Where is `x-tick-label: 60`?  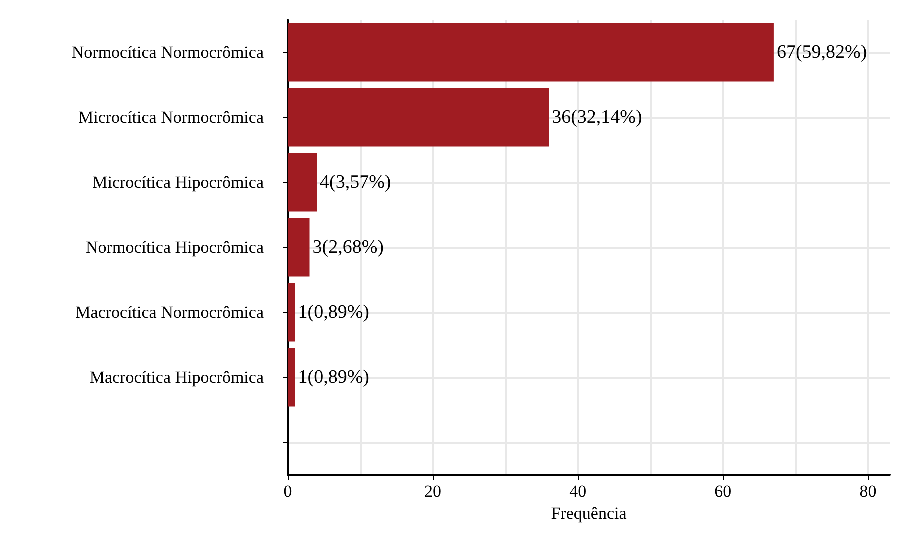 x-tick-label: 60 is located at coordinates (723, 491).